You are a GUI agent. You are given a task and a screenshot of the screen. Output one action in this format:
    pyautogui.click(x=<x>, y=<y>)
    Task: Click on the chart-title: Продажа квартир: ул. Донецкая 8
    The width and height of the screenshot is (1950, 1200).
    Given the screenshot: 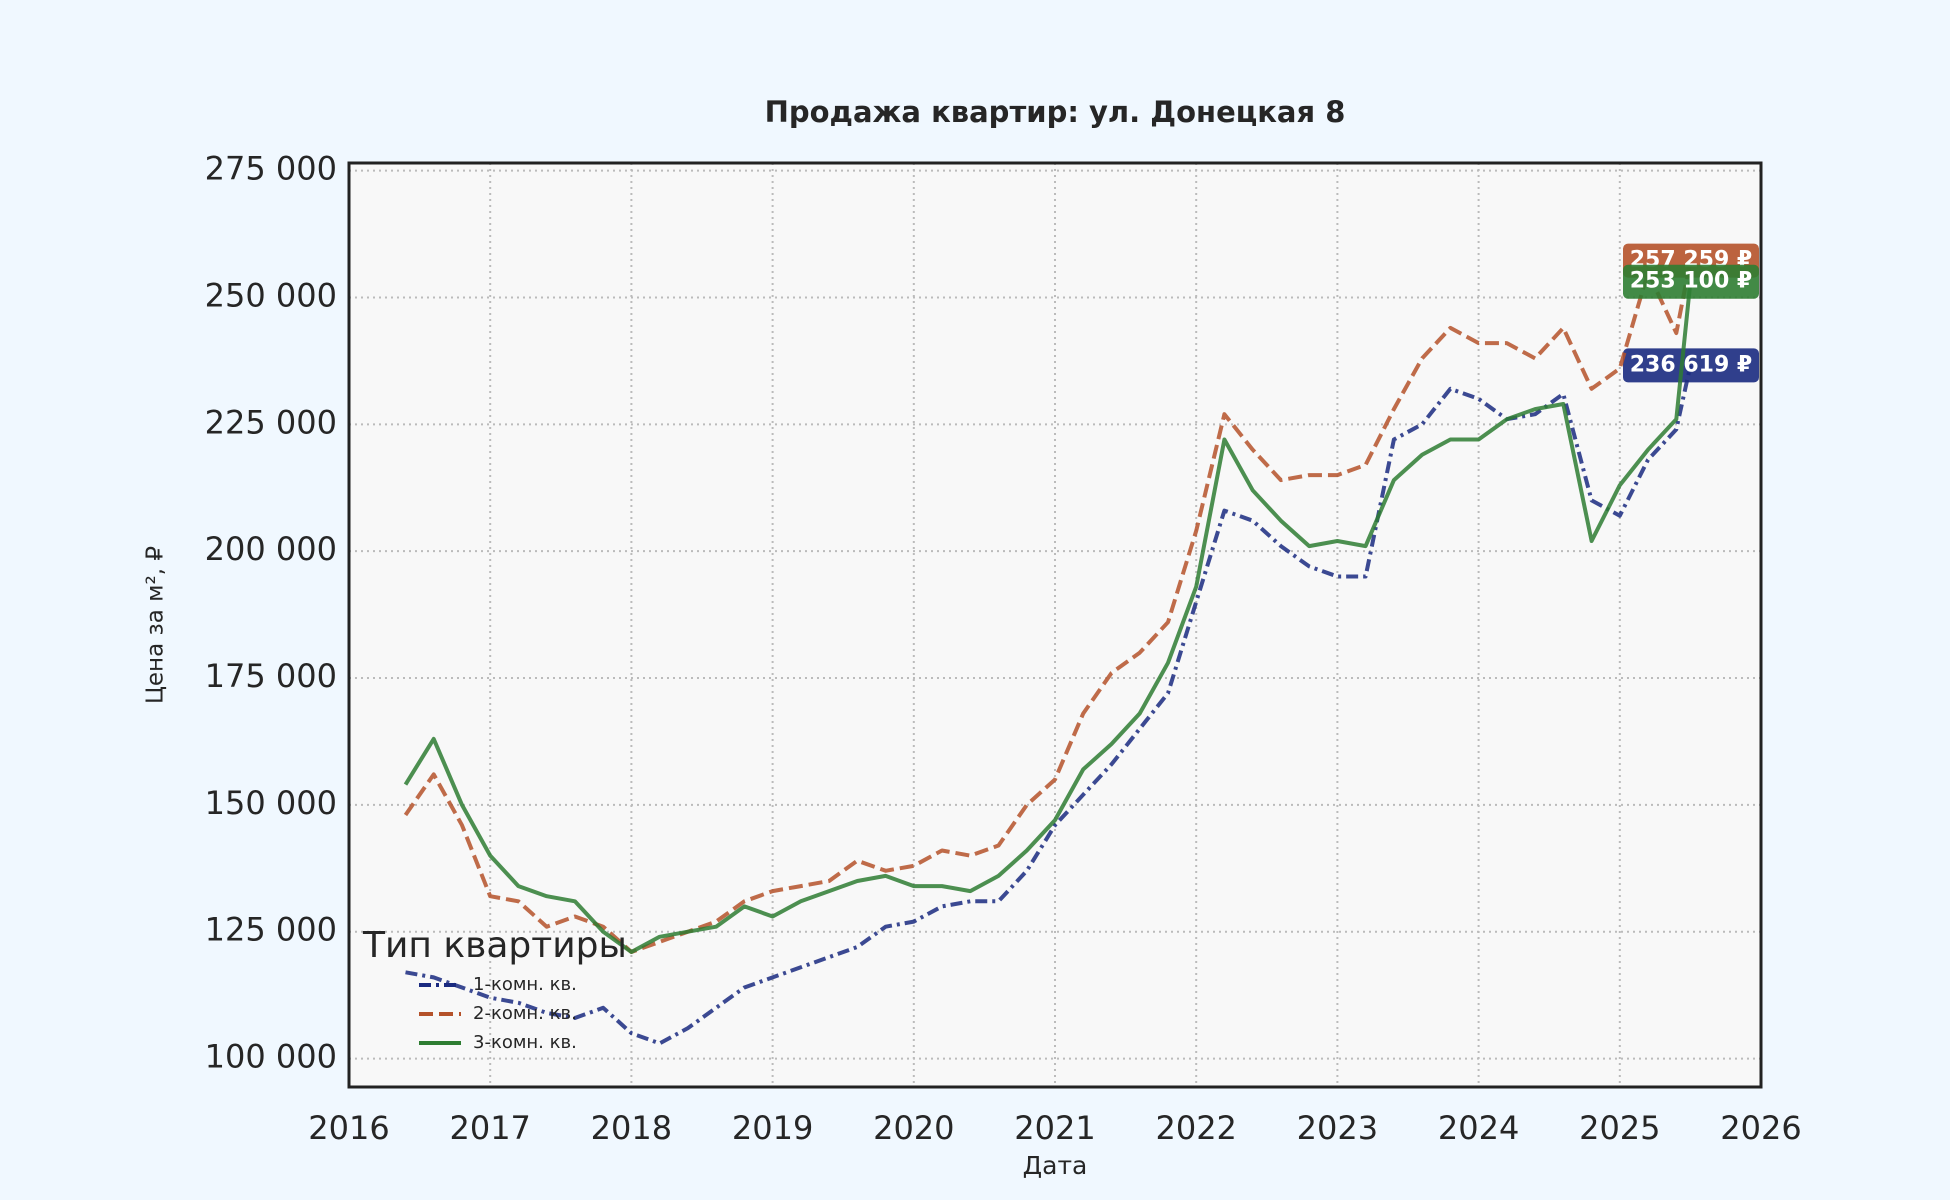 What is the action you would take?
    pyautogui.click(x=1055, y=112)
    